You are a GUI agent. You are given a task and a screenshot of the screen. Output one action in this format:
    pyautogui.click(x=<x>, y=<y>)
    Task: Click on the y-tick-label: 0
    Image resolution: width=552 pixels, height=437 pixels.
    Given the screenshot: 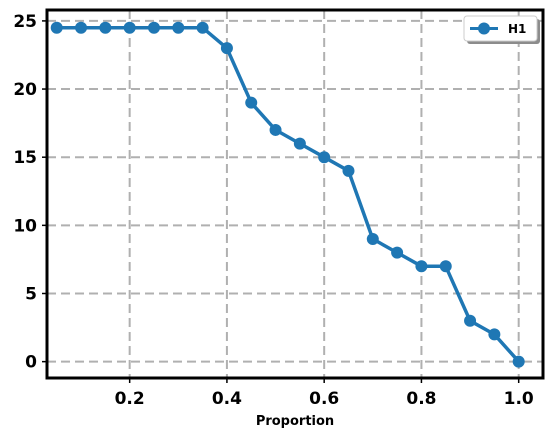 What is the action you would take?
    pyautogui.click(x=31, y=363)
    